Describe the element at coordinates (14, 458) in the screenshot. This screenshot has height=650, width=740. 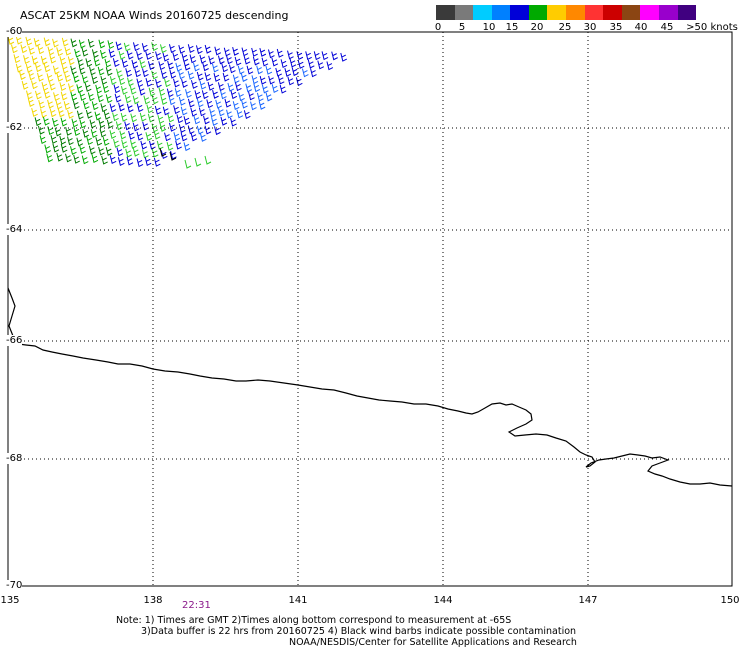
I see `latitude-tick-label: -68` at that location.